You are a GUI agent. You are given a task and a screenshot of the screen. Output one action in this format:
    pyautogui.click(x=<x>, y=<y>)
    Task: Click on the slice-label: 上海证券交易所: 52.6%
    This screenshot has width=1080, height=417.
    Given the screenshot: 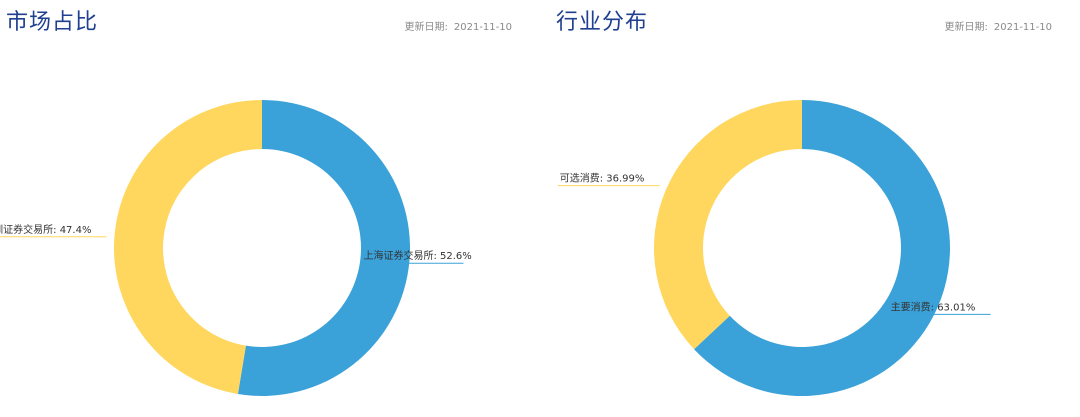 What is the action you would take?
    pyautogui.click(x=417, y=255)
    